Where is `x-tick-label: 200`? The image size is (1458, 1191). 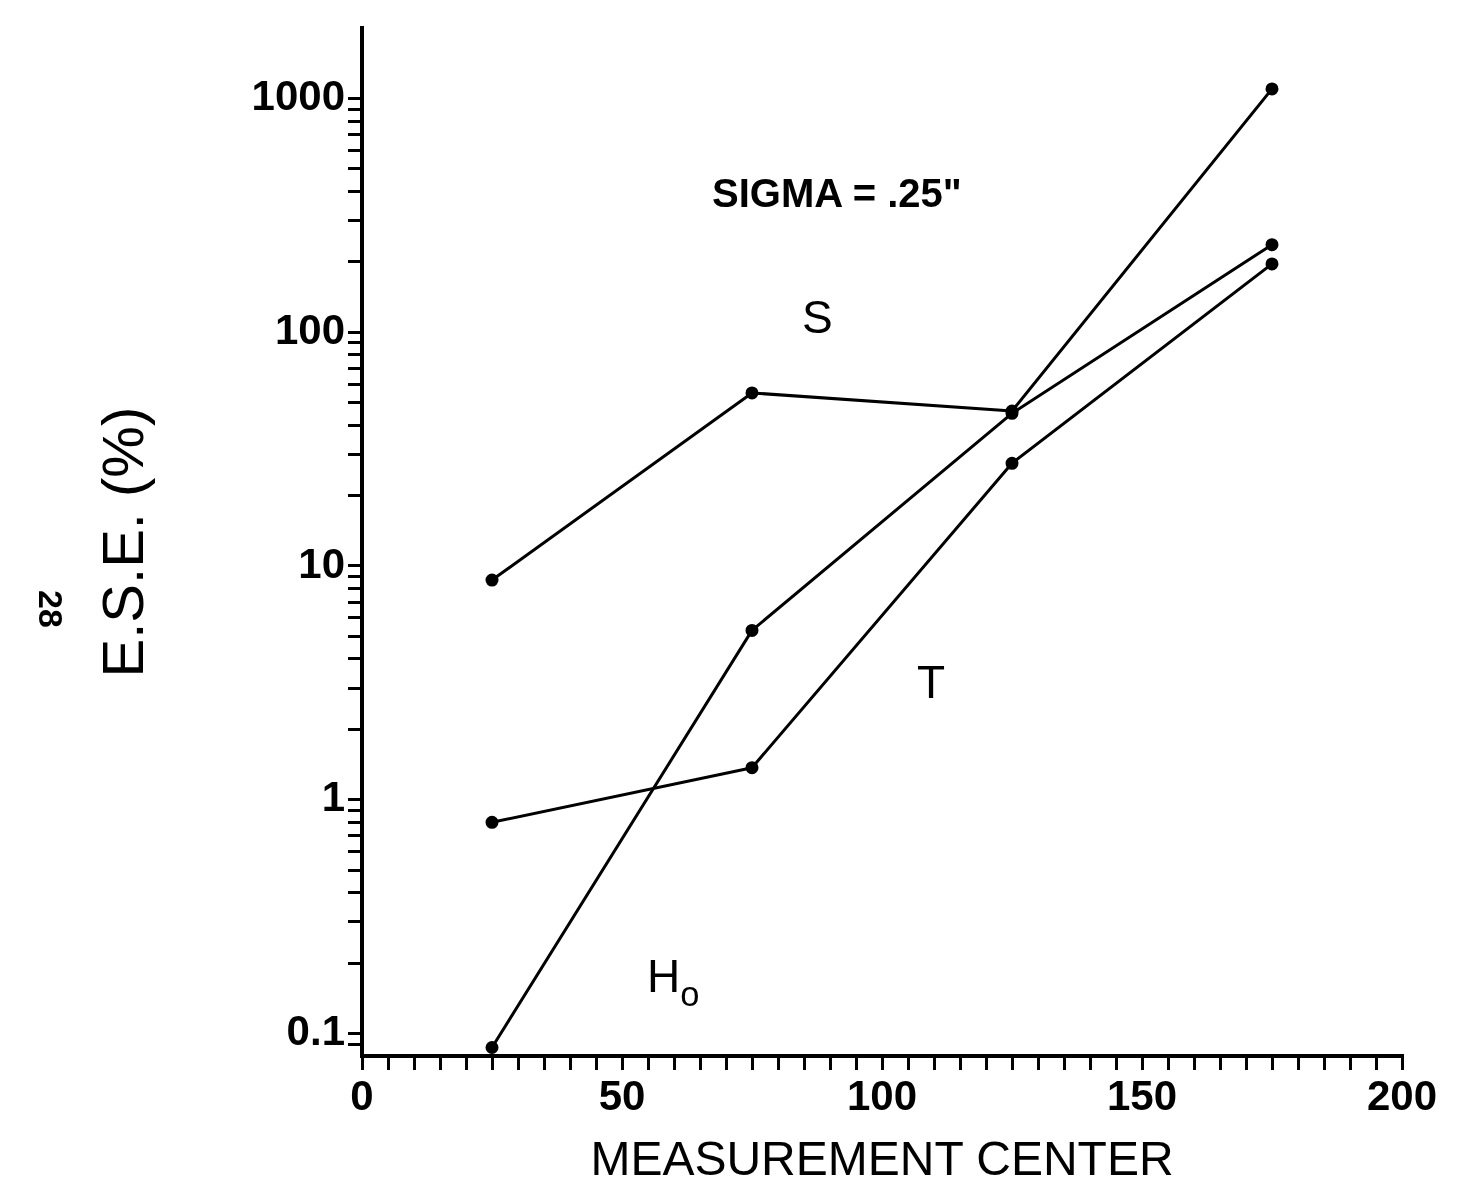 x-tick-label: 200 is located at coordinates (1402, 1095).